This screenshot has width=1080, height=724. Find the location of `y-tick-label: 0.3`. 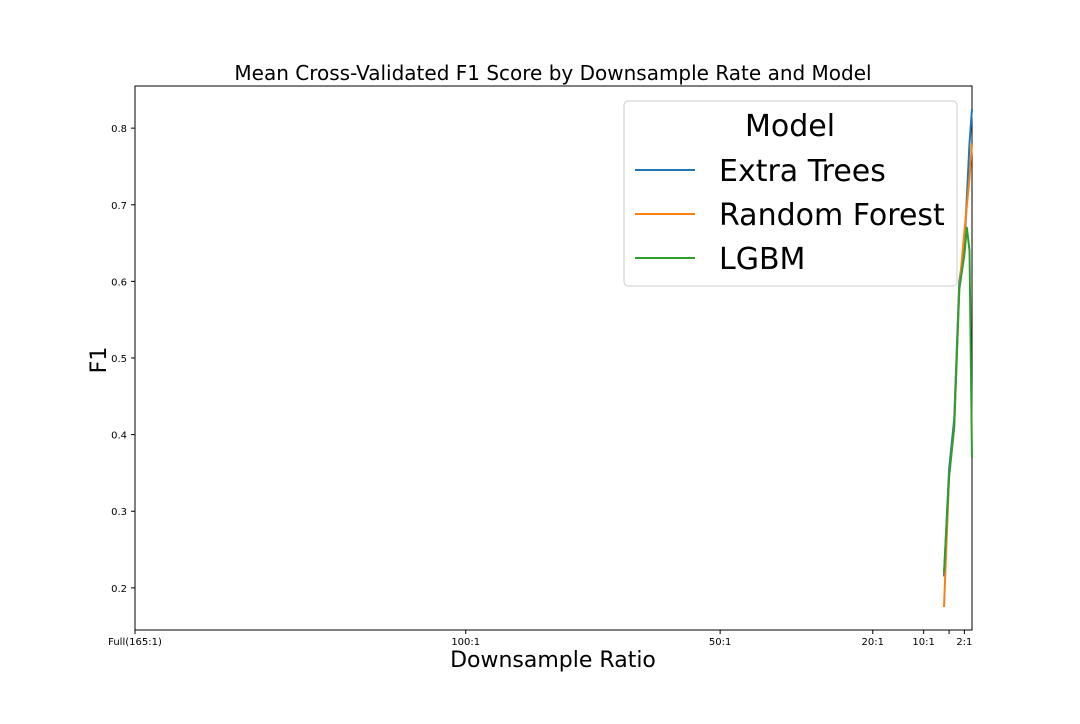

y-tick-label: 0.3 is located at coordinates (119, 512).